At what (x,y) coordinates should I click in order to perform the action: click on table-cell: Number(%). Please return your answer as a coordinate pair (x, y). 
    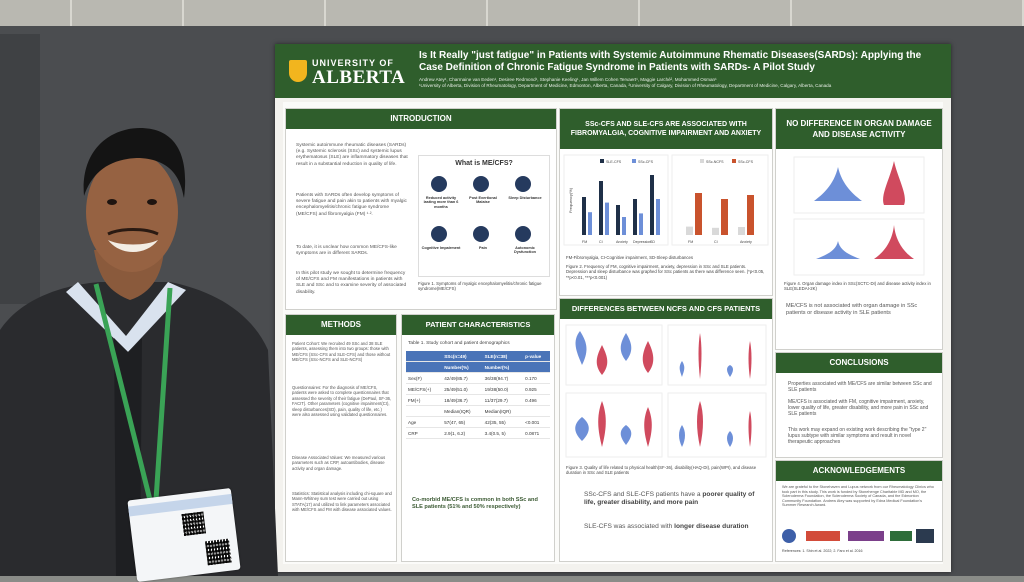
    Looking at the image, I should click on (503, 367).